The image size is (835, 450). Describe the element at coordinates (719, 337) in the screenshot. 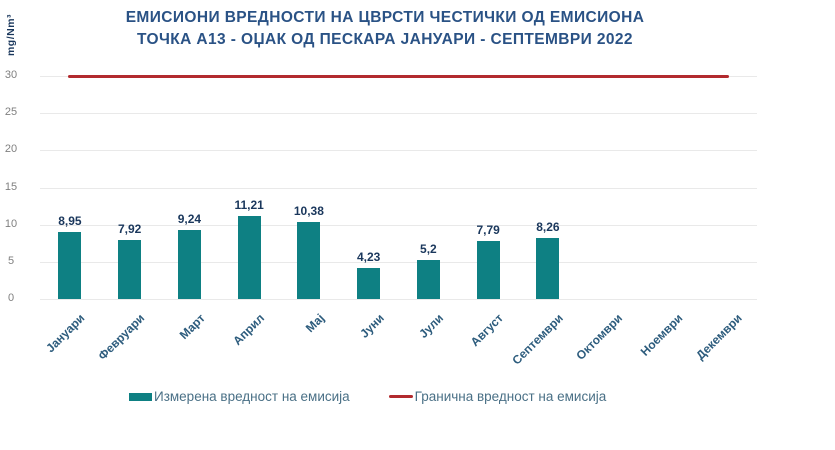

I see `x-axis-label-Декември: Декември` at that location.